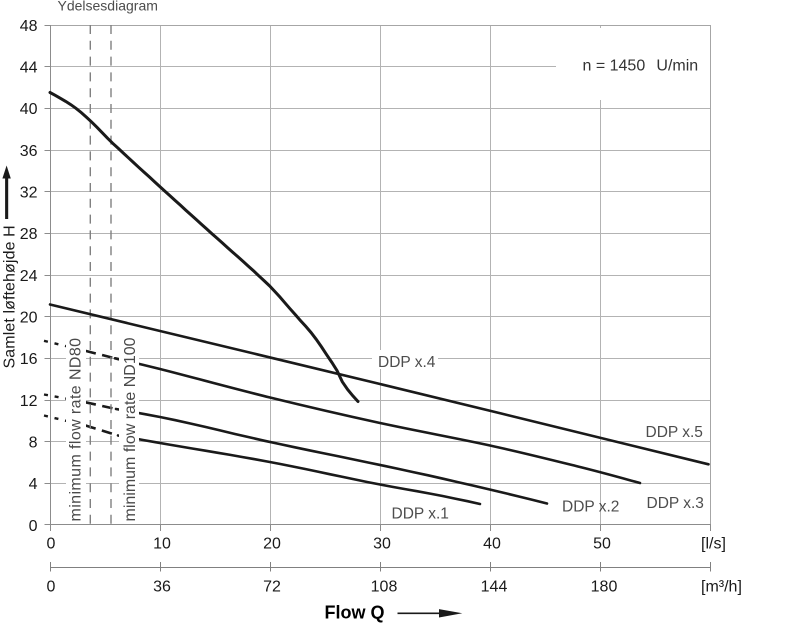  I want to click on svg-text: [l/s], so click(713, 544).